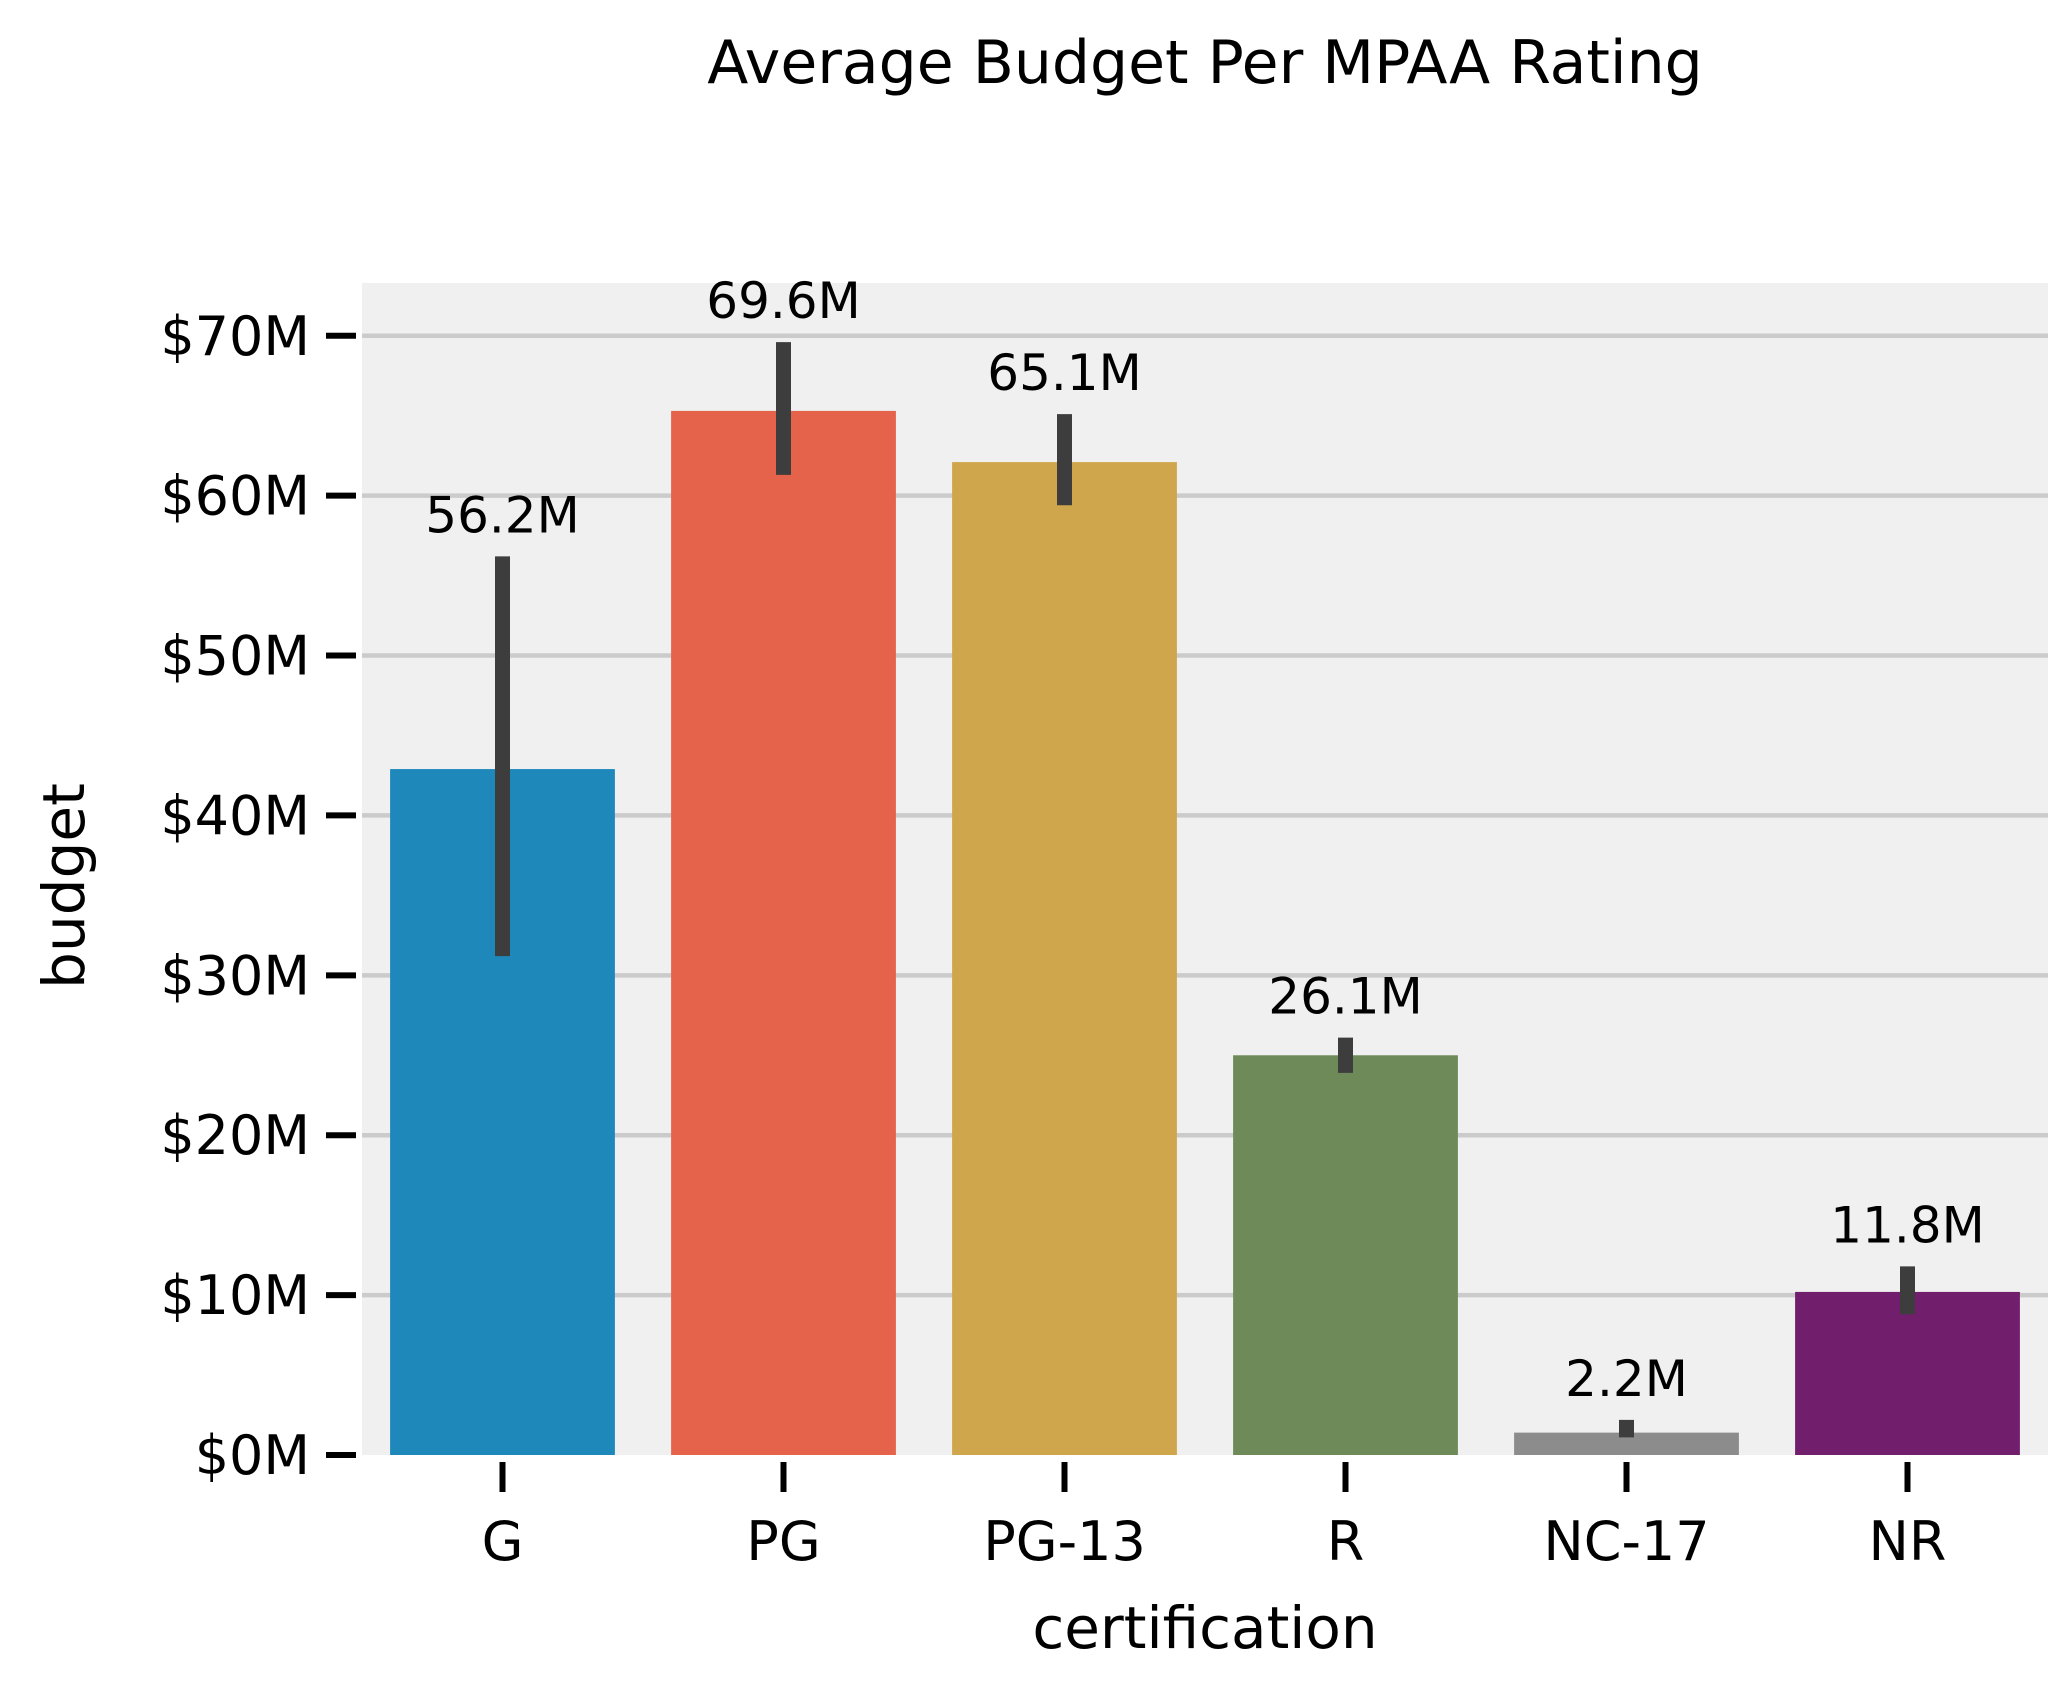 Image resolution: width=2062 pixels, height=1692 pixels. I want to click on x-tick-label: PG, so click(783, 1541).